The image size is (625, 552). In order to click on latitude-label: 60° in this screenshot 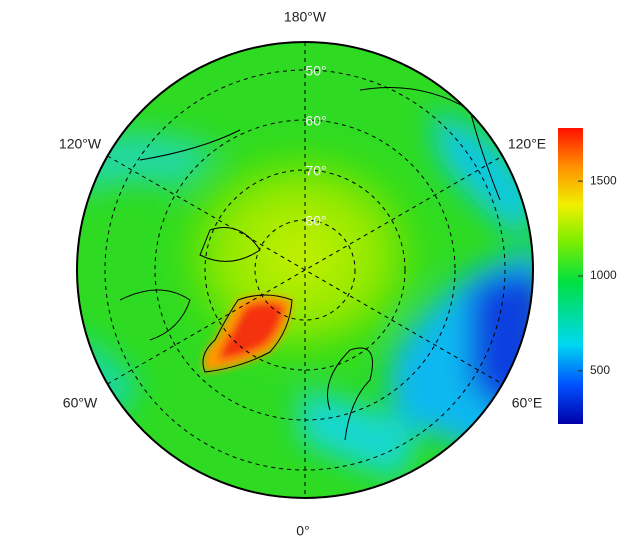, I will do `click(315, 121)`.